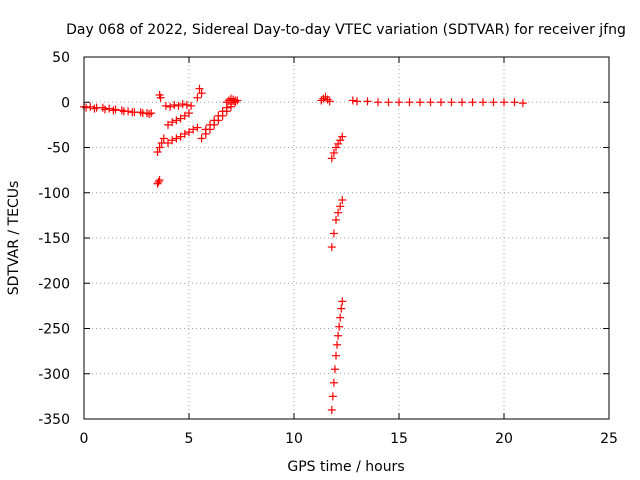 The width and height of the screenshot is (640, 480). What do you see at coordinates (189, 439) in the screenshot?
I see `x-tick-label: 5` at bounding box center [189, 439].